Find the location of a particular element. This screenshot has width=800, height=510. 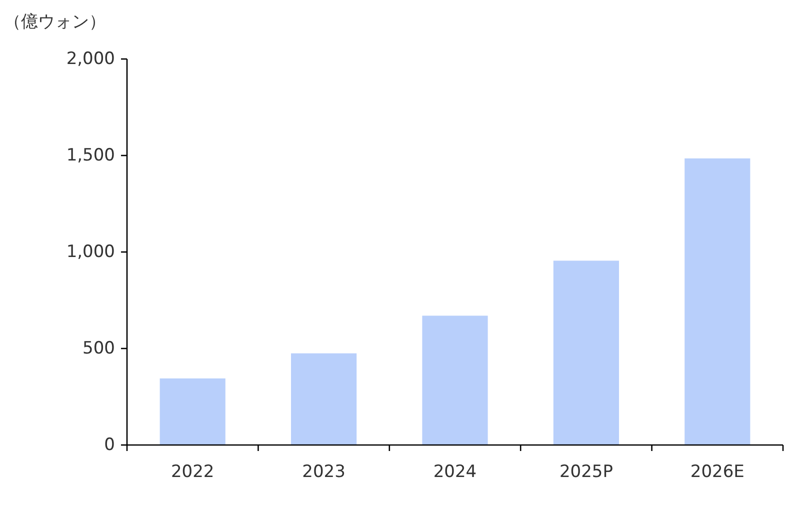

x-tick-label: 2026E is located at coordinates (717, 472).